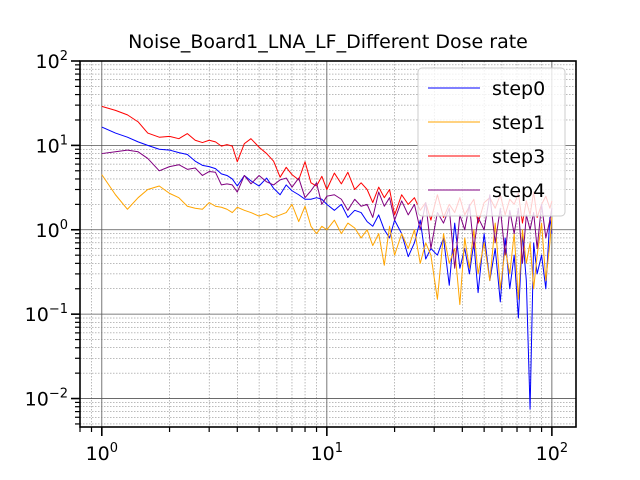 This screenshot has height=480, width=640. What do you see at coordinates (102, 453) in the screenshot?
I see `x-tick-label: 100` at bounding box center [102, 453].